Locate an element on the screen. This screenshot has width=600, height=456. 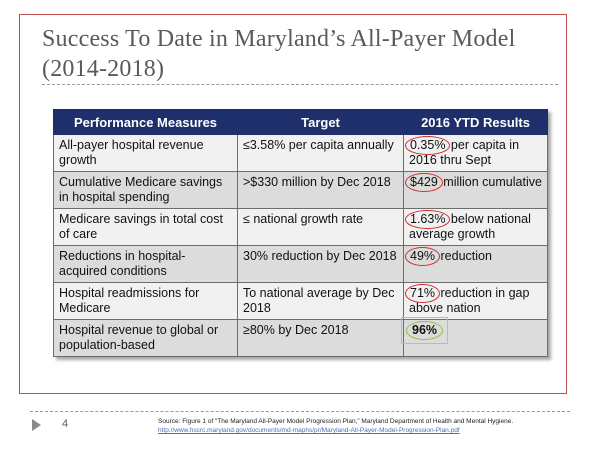
result-cell: 96% is located at coordinates (474, 337).